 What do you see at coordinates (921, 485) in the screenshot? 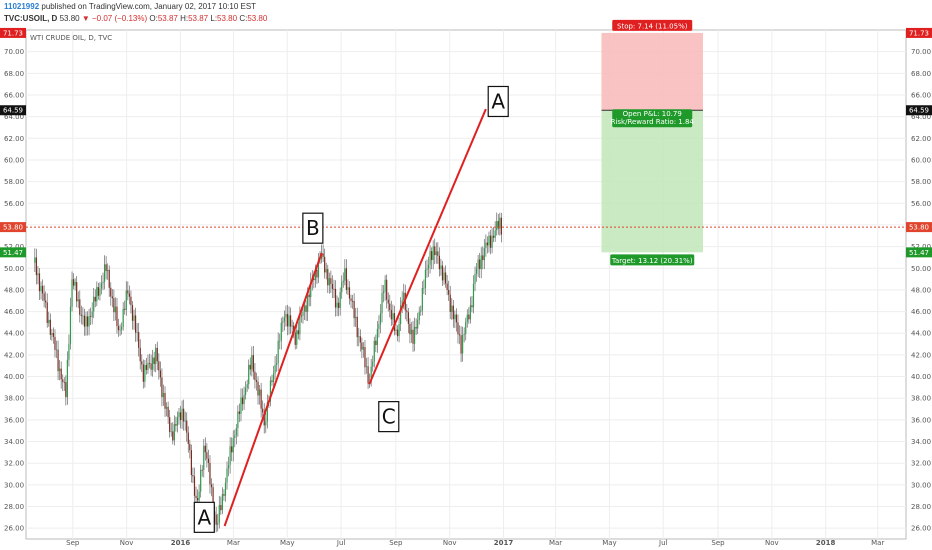
I see `y-tick-label-right: 30.00` at bounding box center [921, 485].